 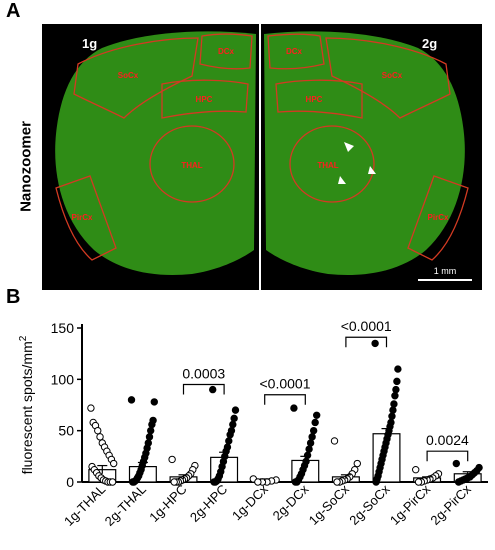 I want to click on right-socx-outline, so click(x=388, y=78).